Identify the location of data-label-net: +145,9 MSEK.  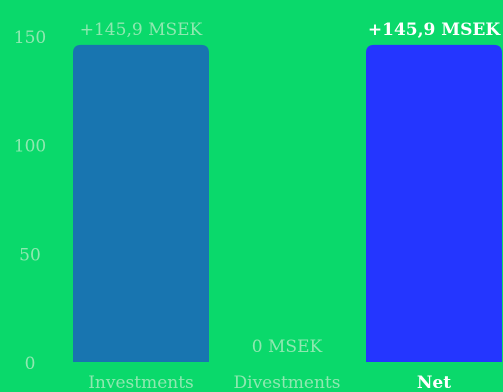
(434, 30).